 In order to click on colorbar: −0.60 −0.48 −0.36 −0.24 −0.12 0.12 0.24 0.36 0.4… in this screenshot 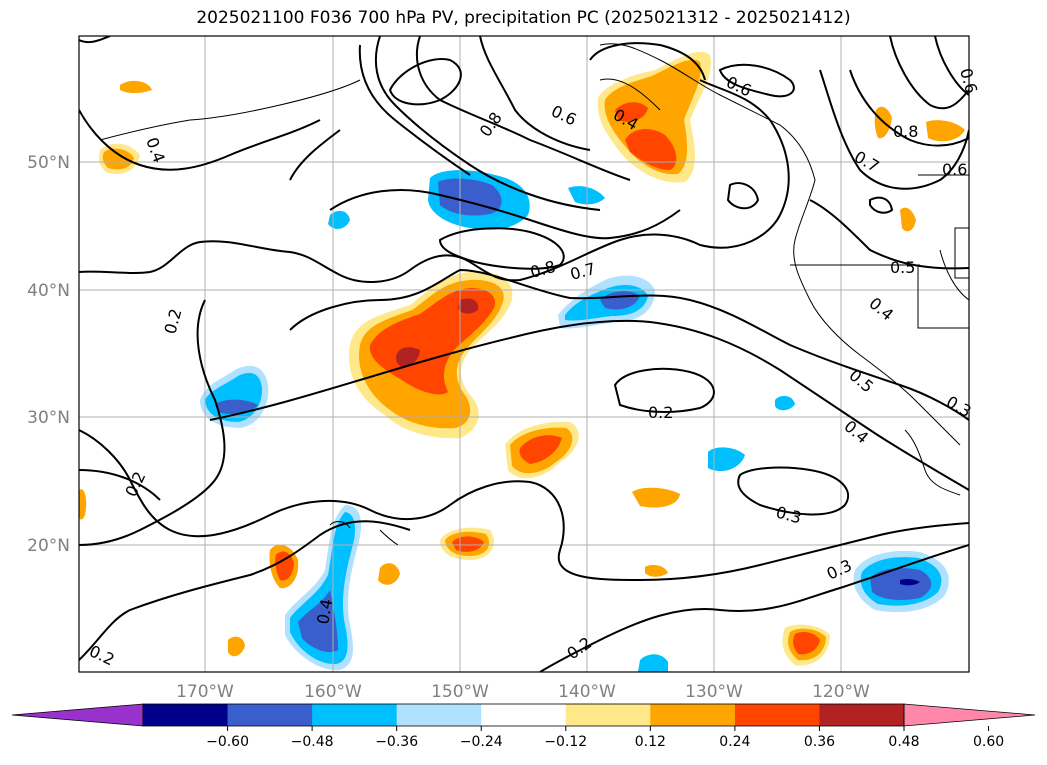, I will do `click(523, 726)`.